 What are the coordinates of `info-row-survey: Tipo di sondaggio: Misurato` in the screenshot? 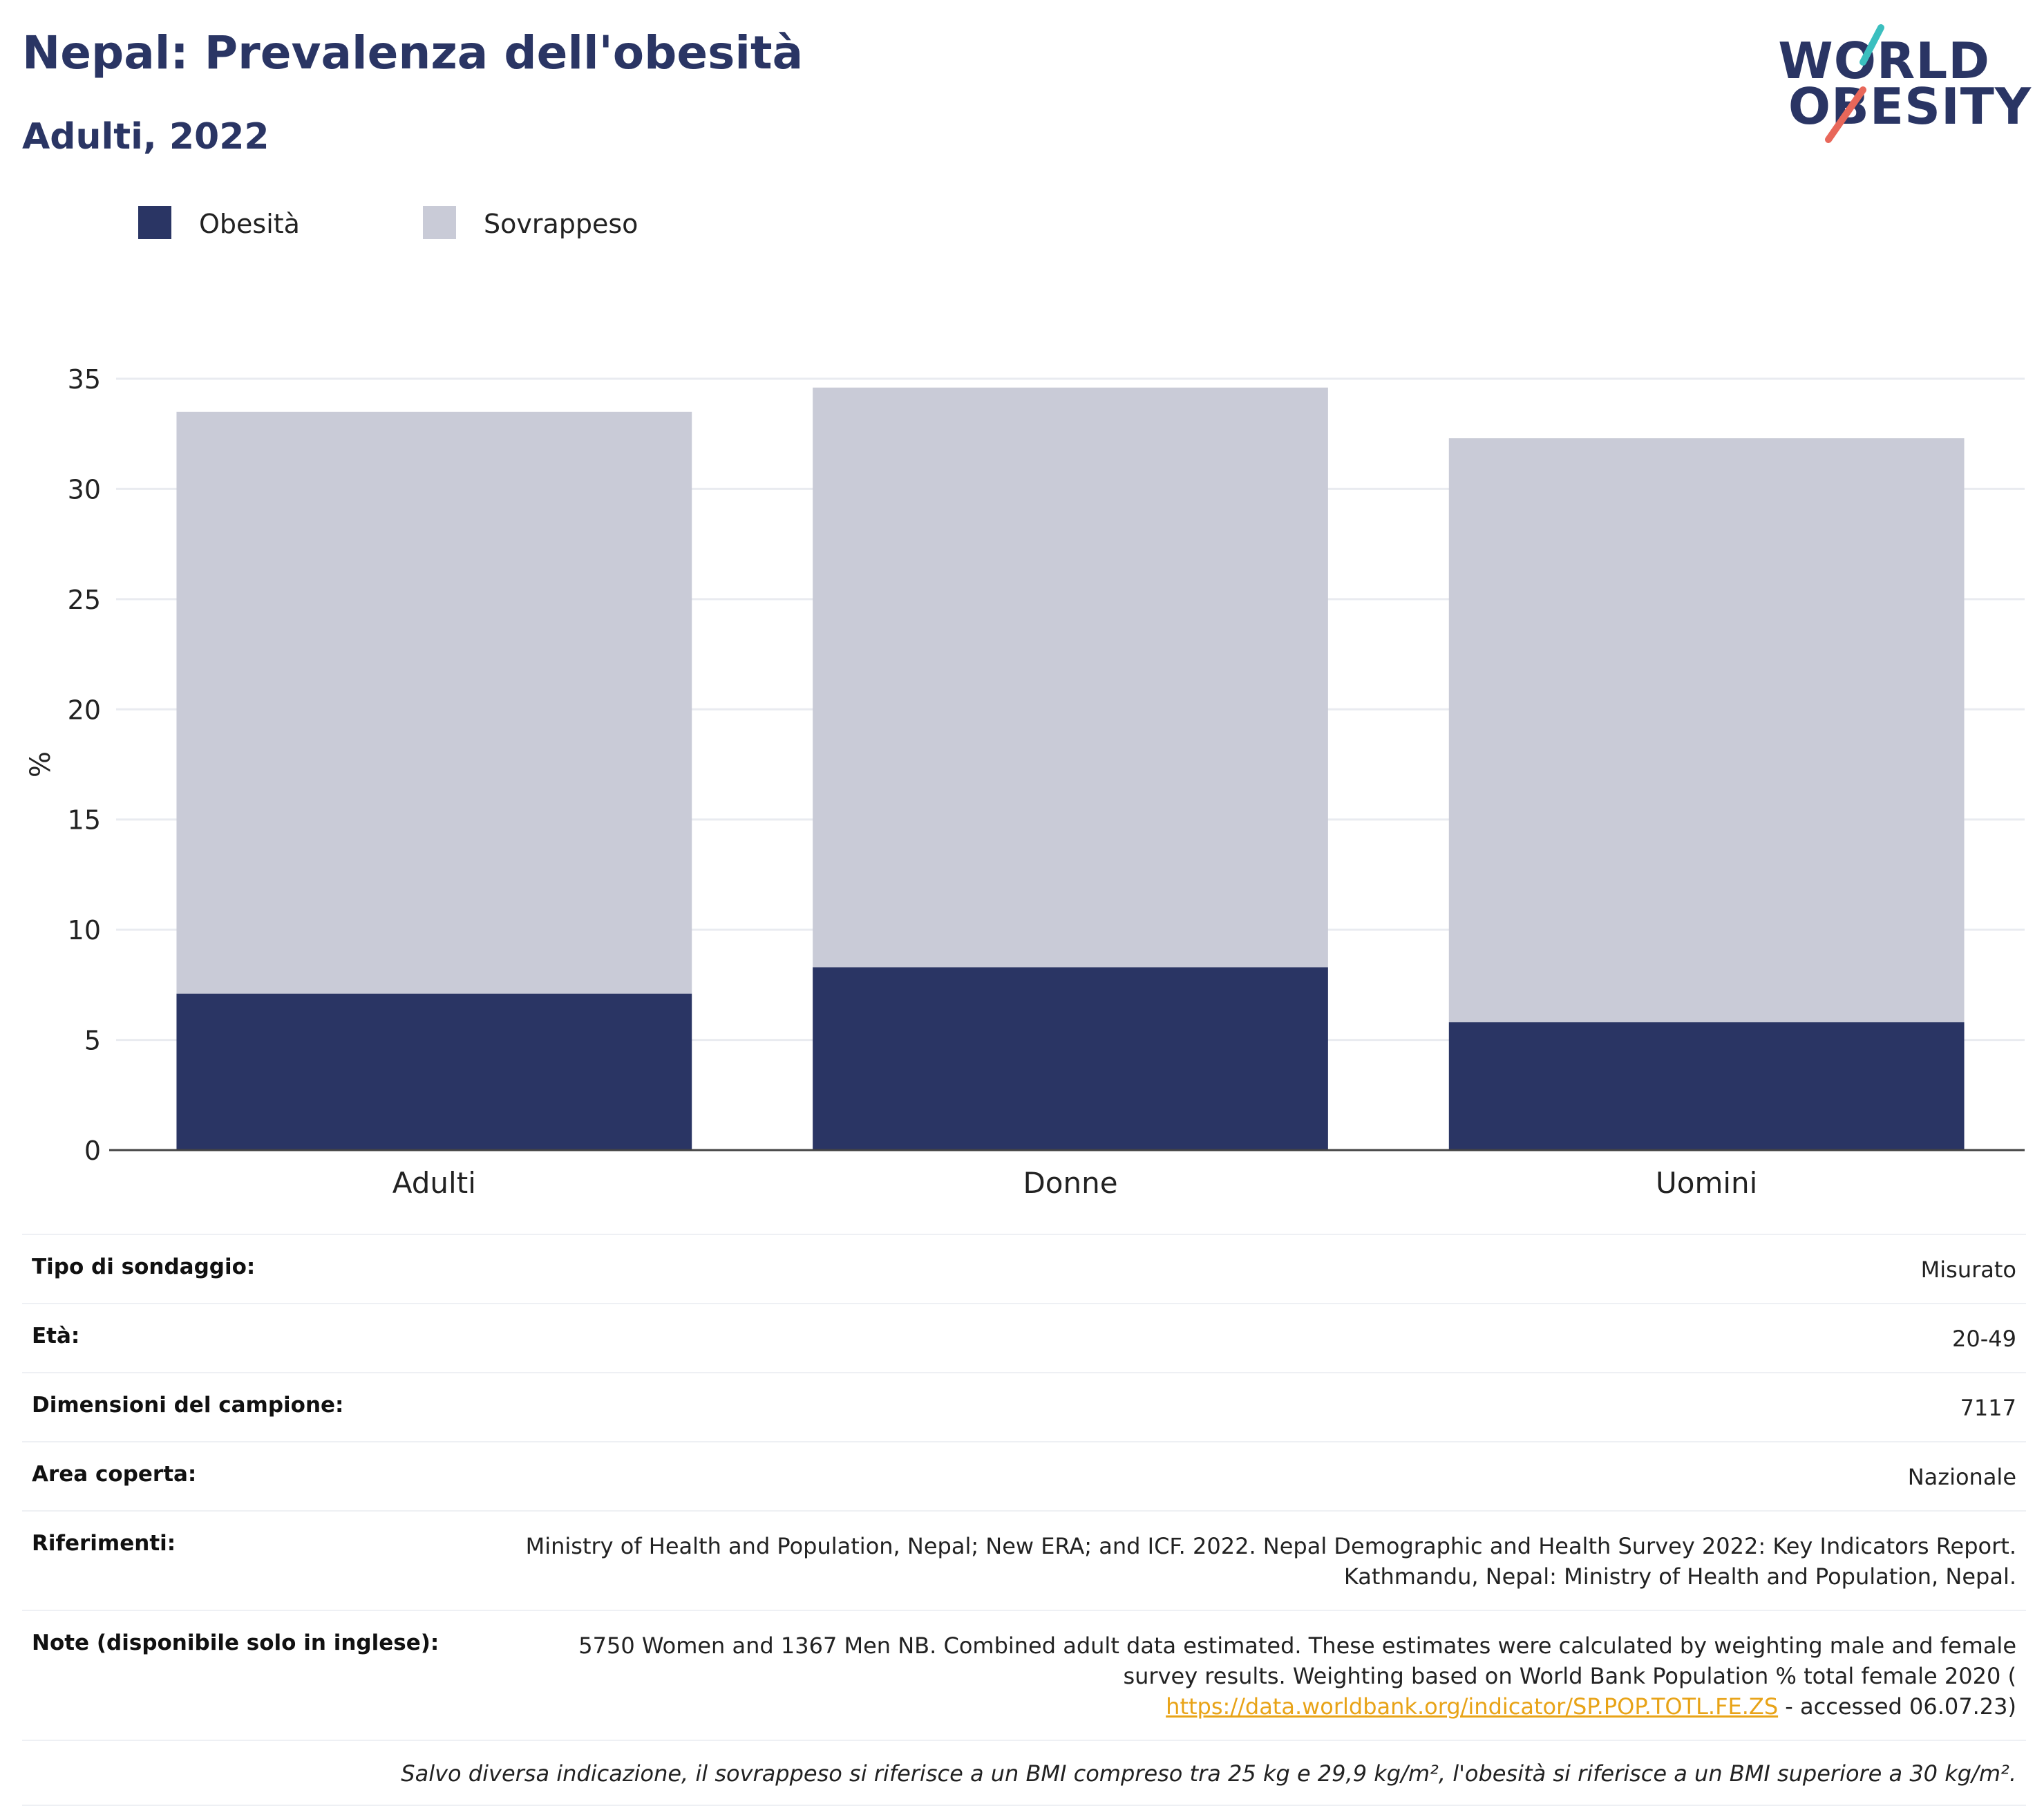 It's located at (1024, 1268).